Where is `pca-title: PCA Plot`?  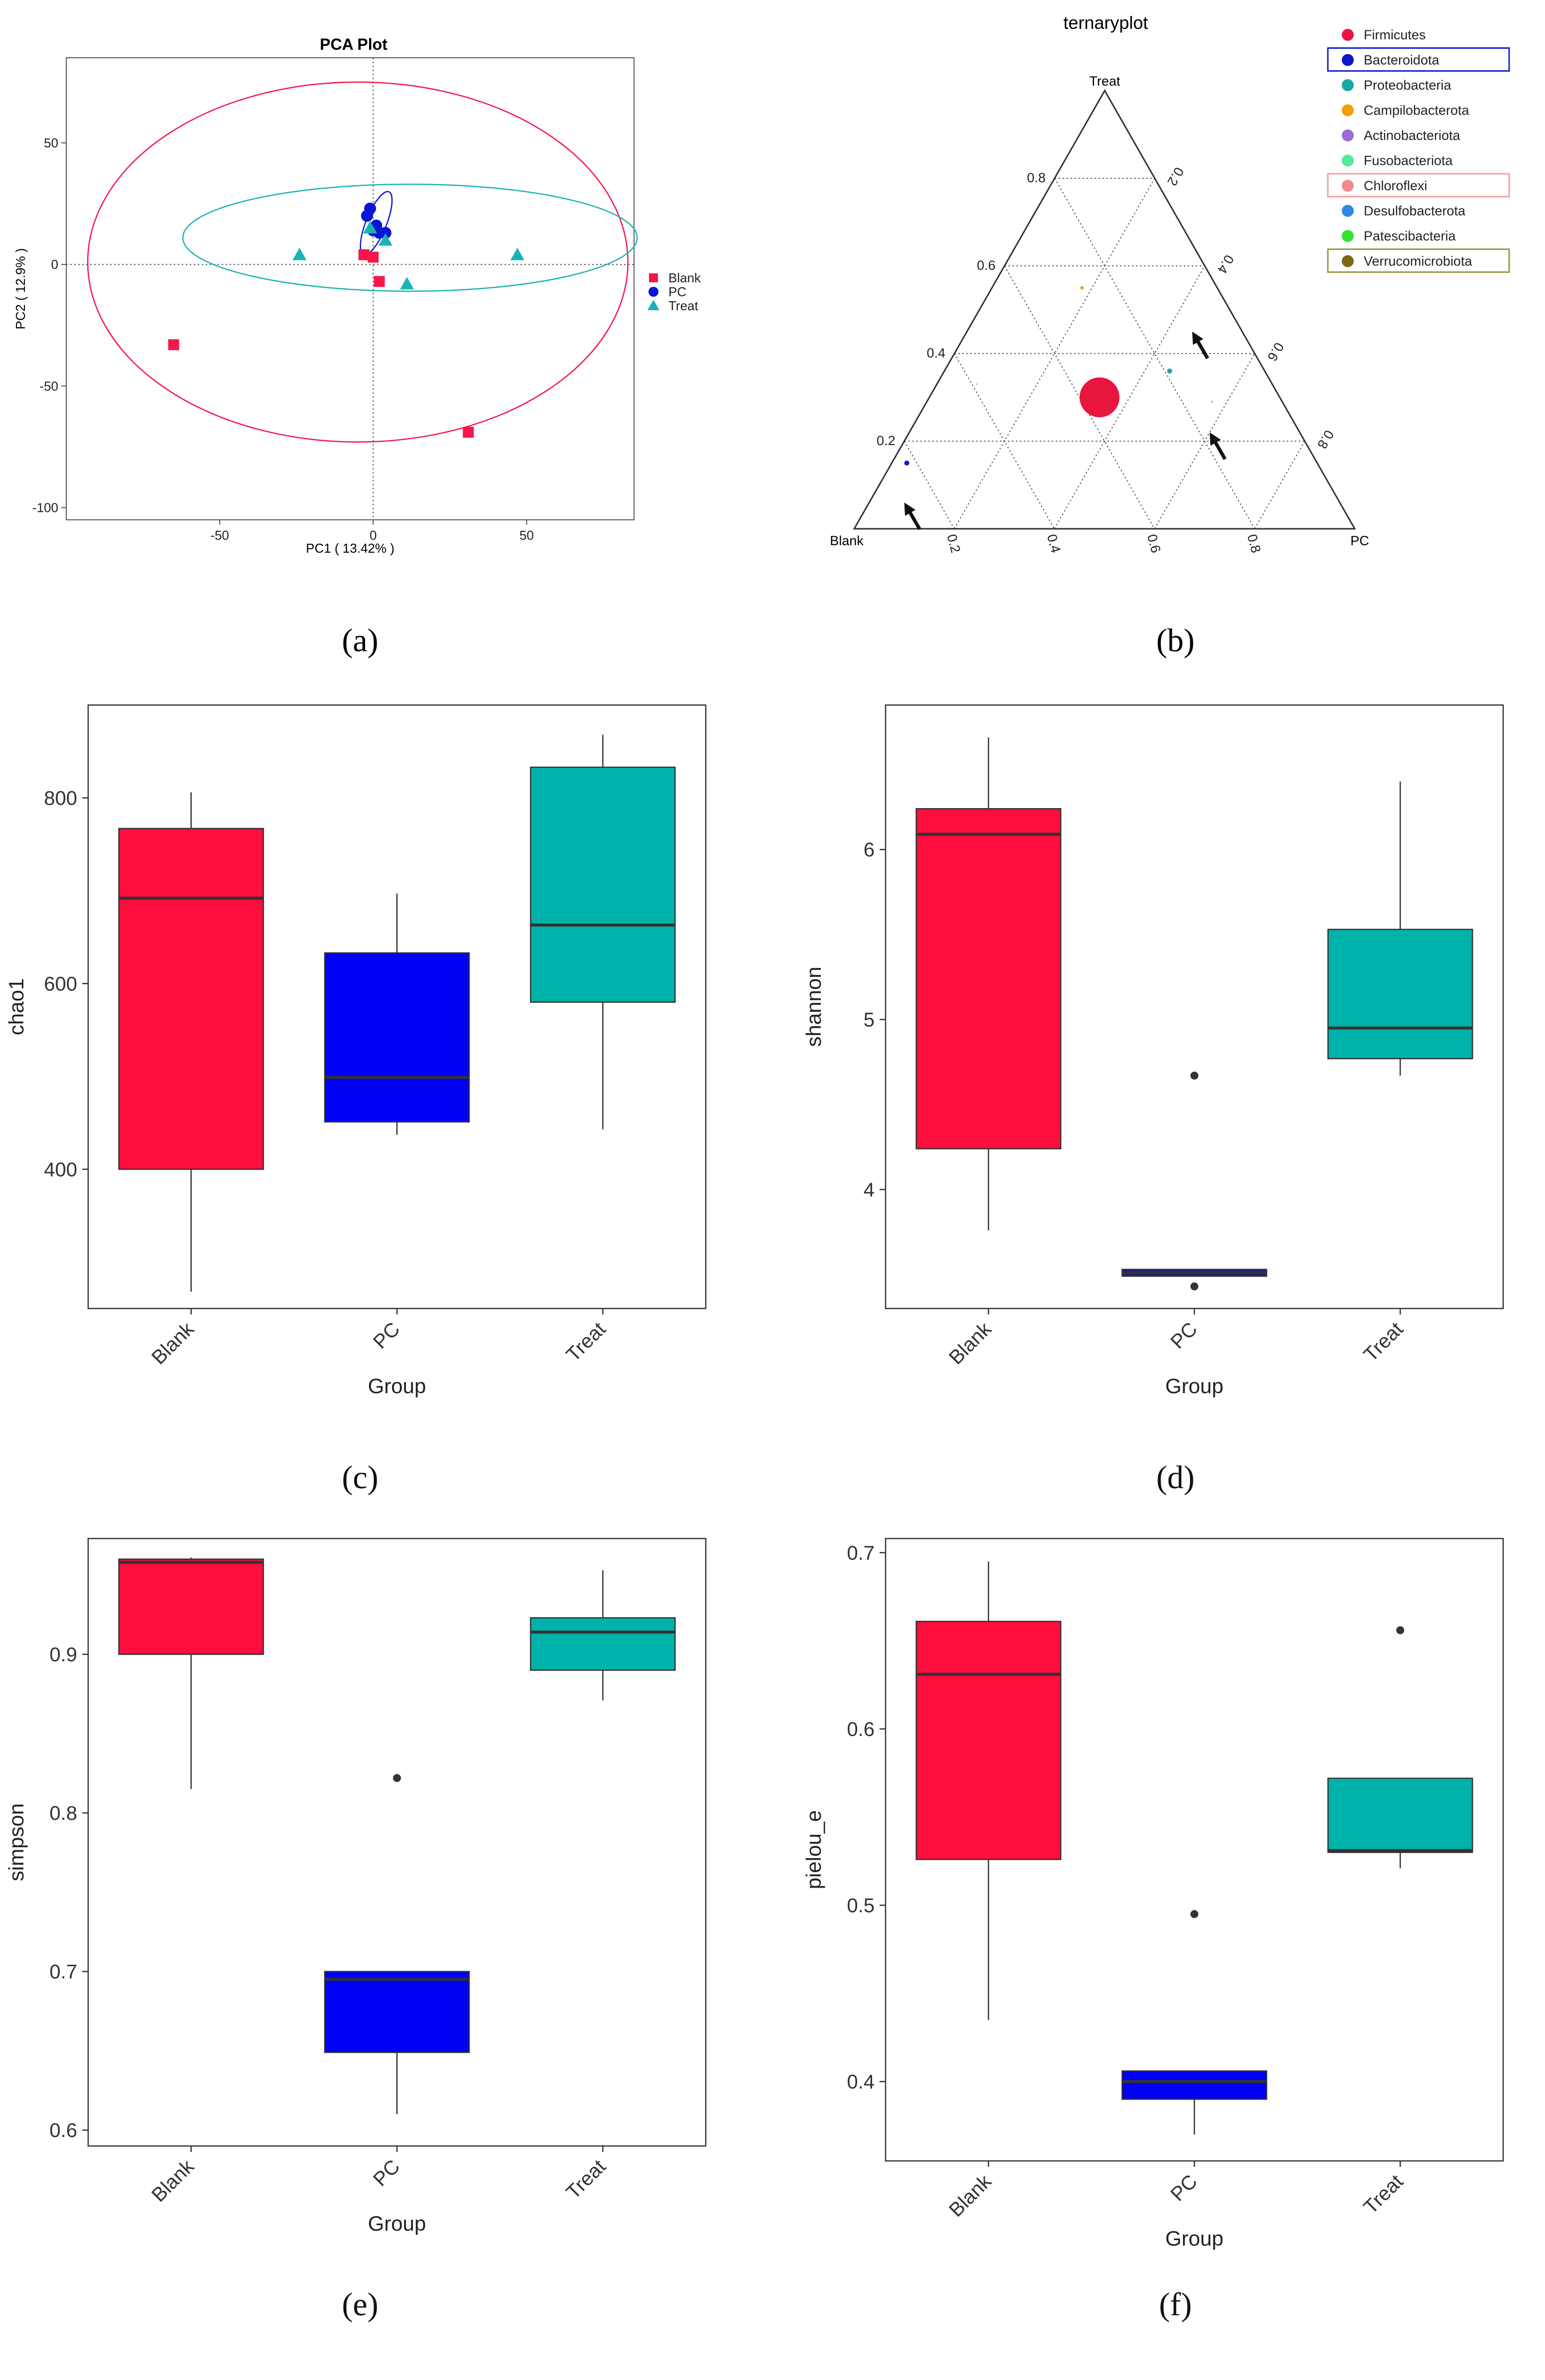
pca-title: PCA Plot is located at coordinates (353, 44).